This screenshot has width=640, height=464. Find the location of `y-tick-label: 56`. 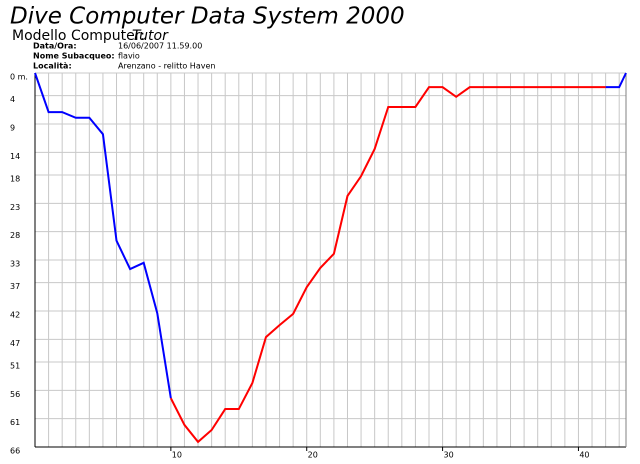

y-tick-label: 56 is located at coordinates (15, 394).